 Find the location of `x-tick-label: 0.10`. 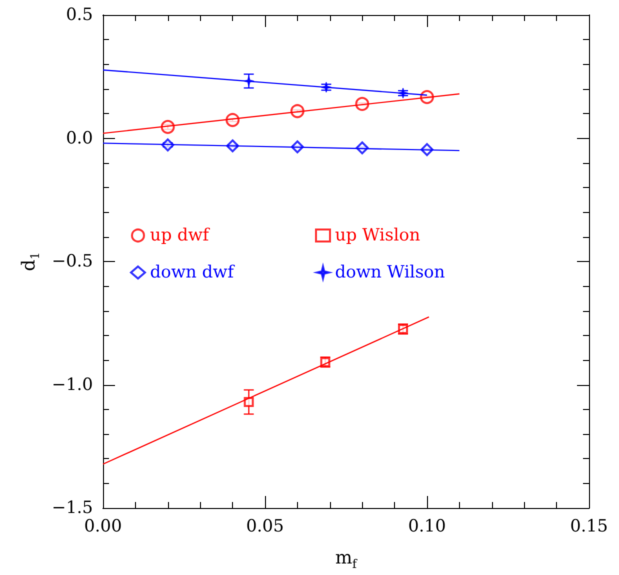

x-tick-label: 0.10 is located at coordinates (427, 526).